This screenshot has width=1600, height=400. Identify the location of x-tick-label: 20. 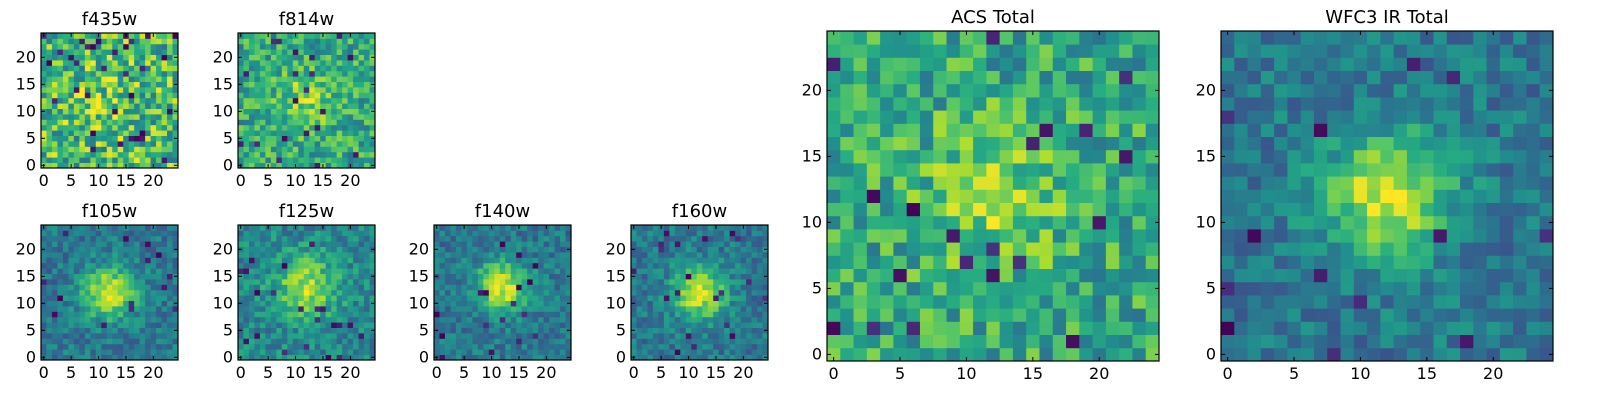
(153, 180).